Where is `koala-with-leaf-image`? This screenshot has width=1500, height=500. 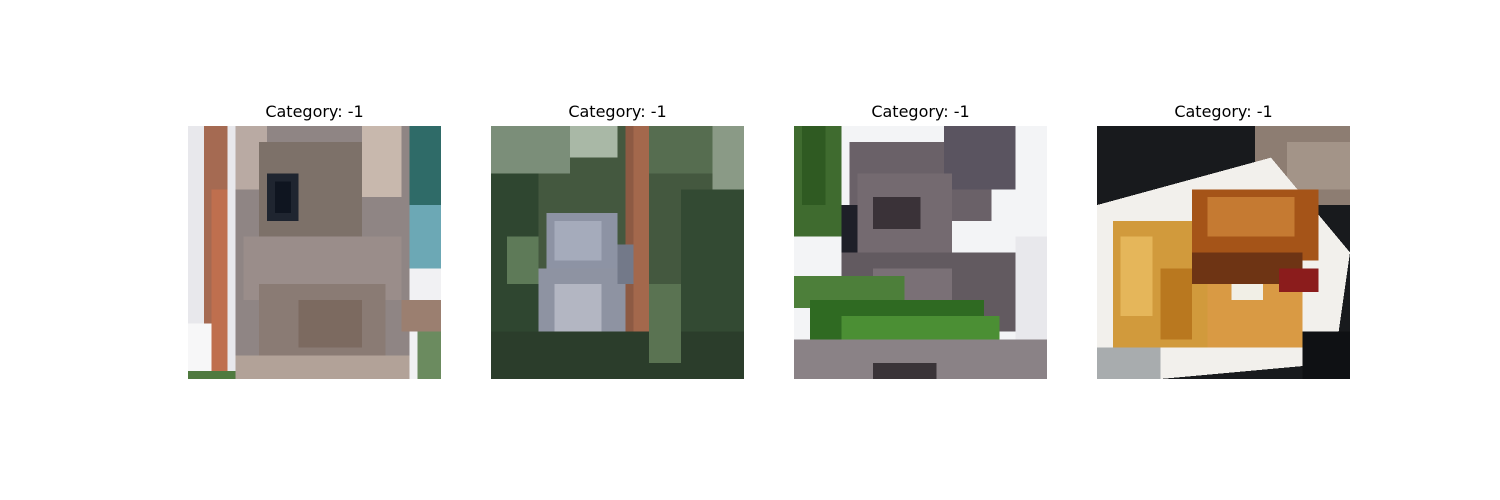 koala-with-leaf-image is located at coordinates (920, 252).